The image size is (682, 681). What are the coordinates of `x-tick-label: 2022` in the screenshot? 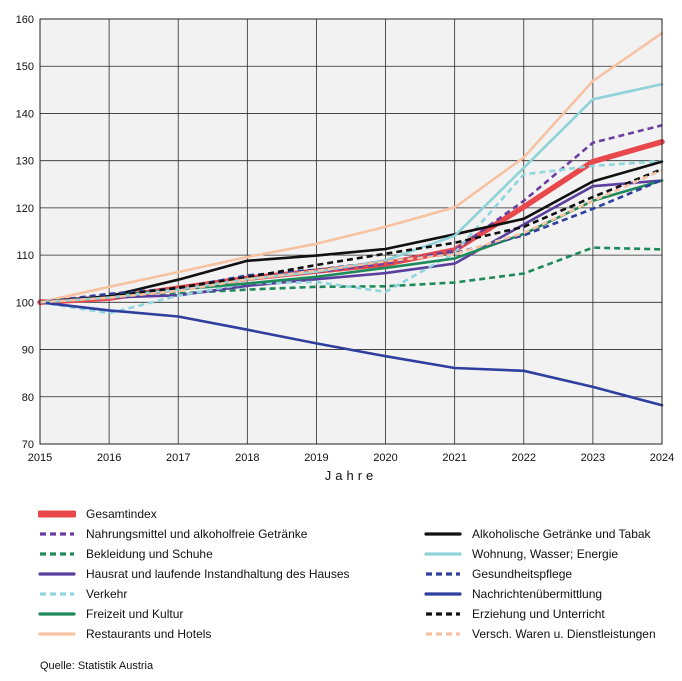 It's located at (524, 458).